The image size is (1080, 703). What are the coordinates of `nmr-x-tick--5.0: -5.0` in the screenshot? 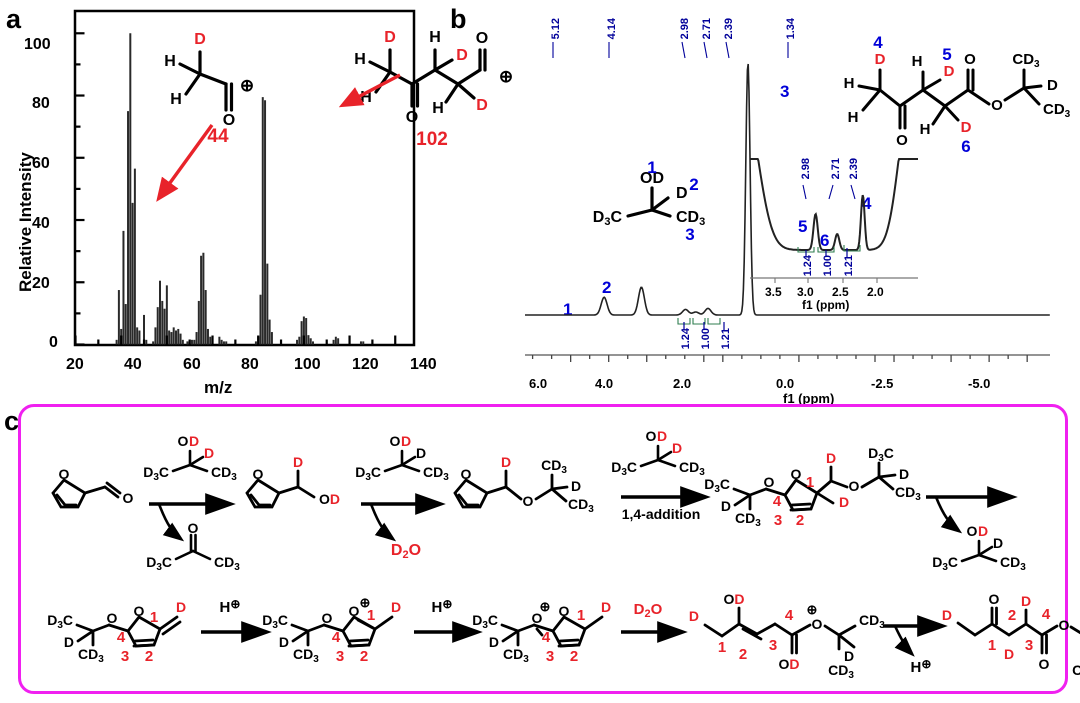 It's located at (979, 383).